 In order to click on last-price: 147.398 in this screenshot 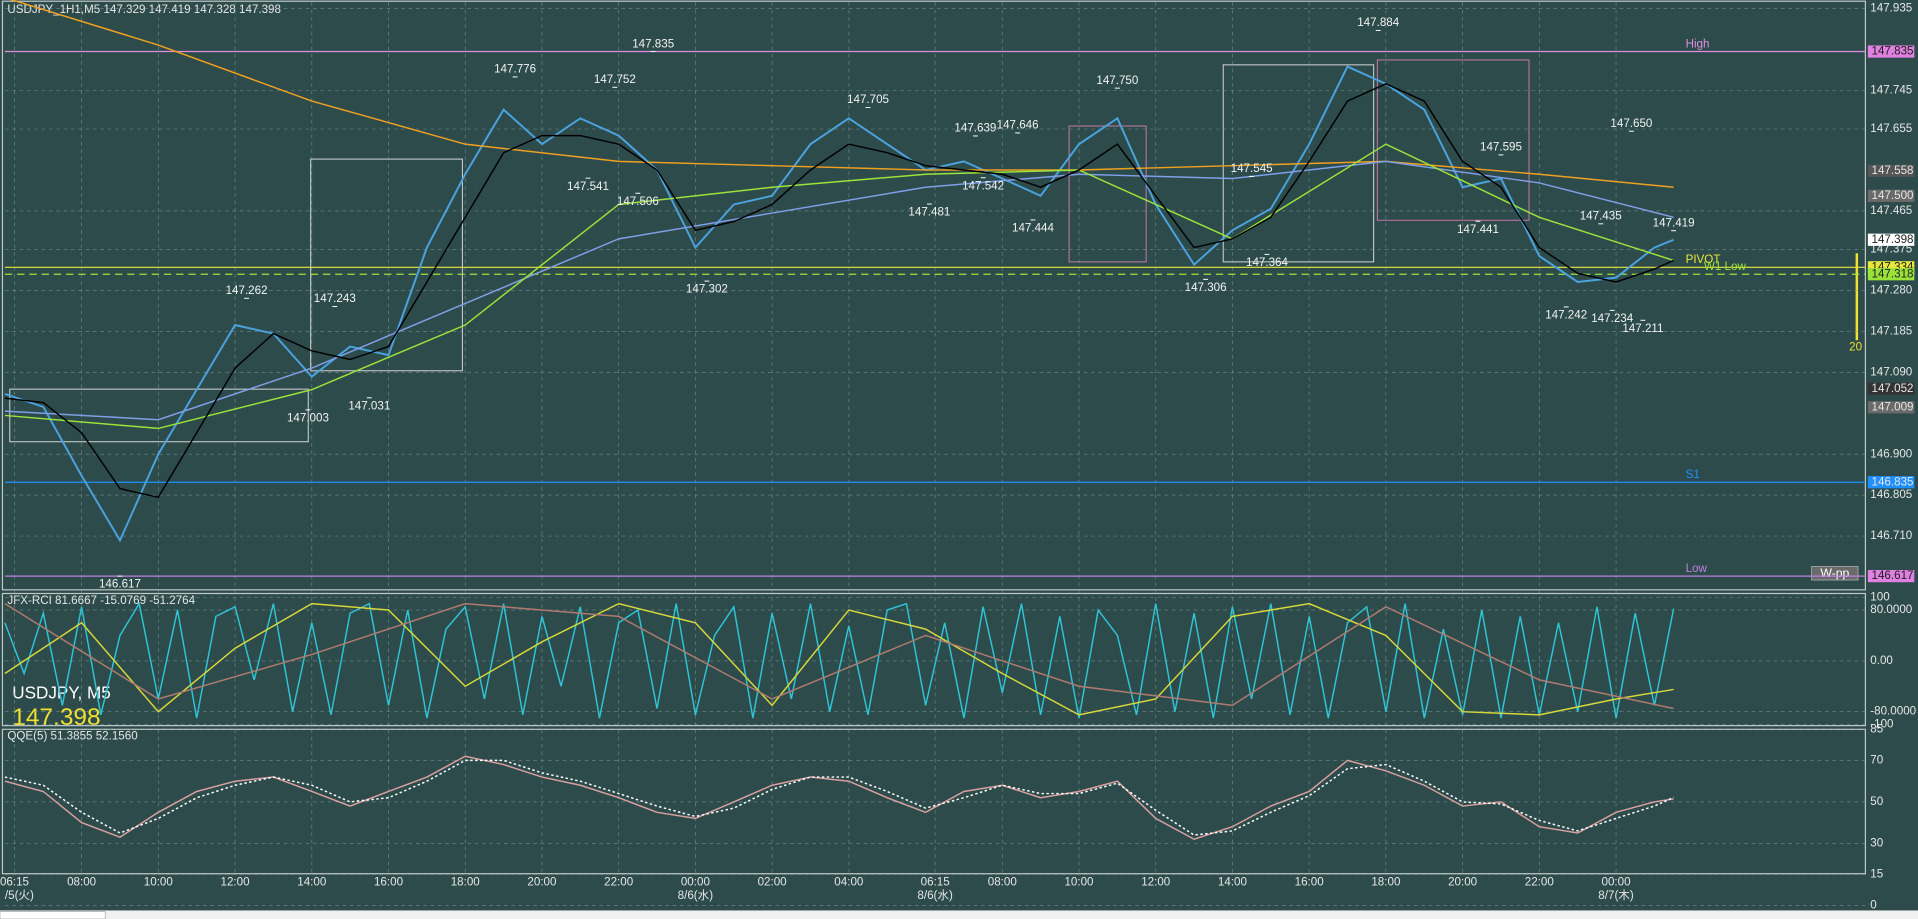, I will do `click(56, 717)`.